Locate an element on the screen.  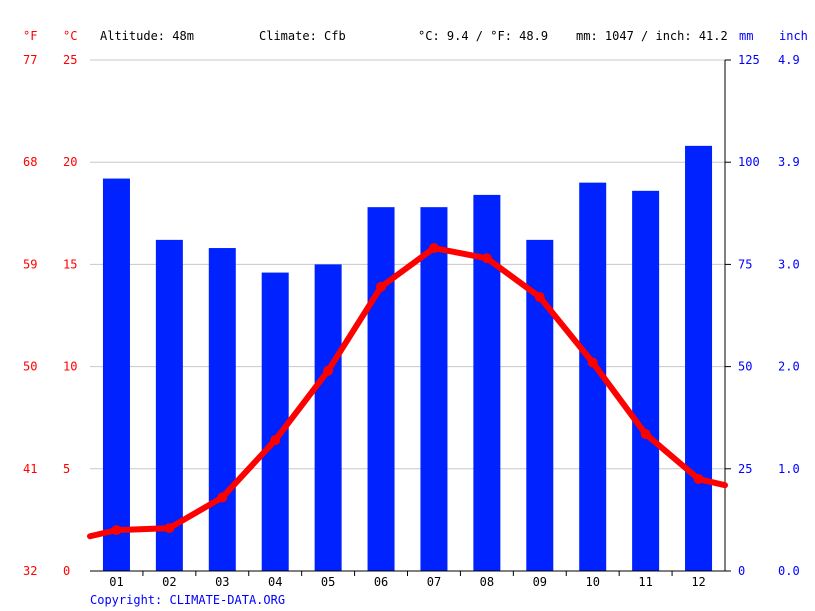
unit-celsius-label: °C is located at coordinates (70, 36).